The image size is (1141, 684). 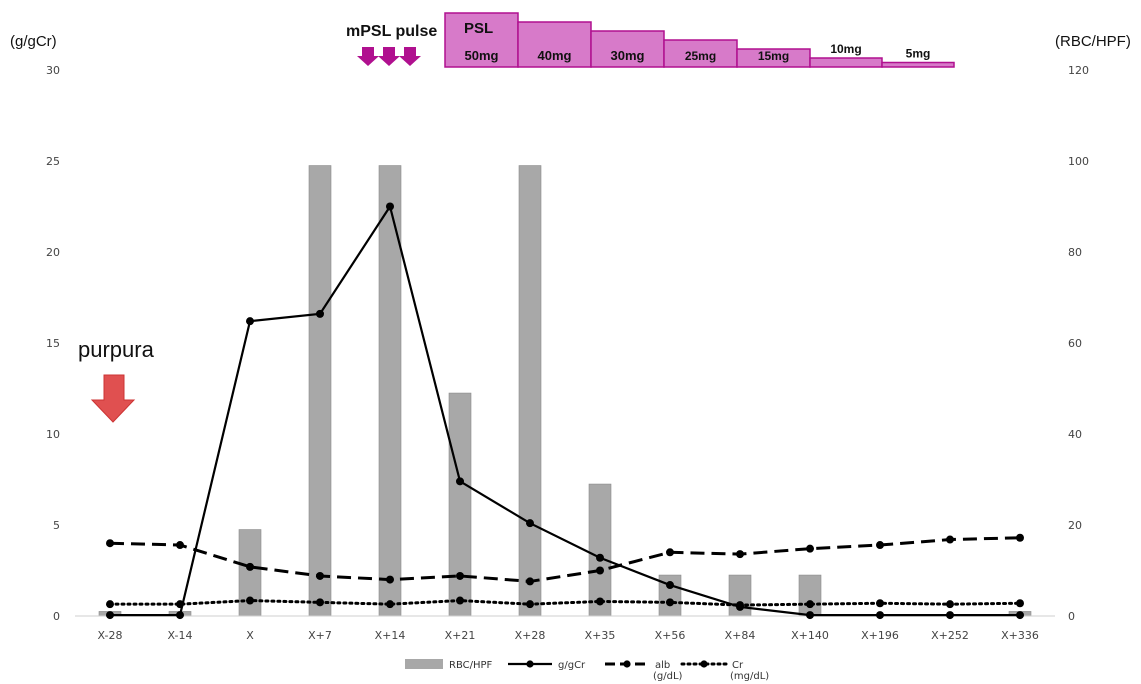 I want to click on psl-dose-label: 10mg, so click(x=845, y=49).